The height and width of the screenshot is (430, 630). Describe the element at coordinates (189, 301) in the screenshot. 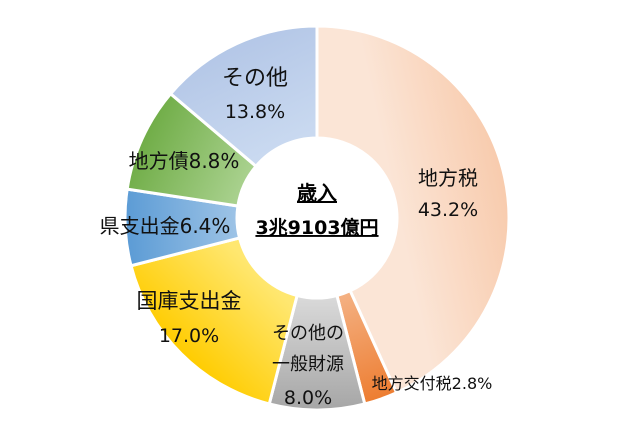

I see `label-kokko-name: 国庫支出金` at that location.